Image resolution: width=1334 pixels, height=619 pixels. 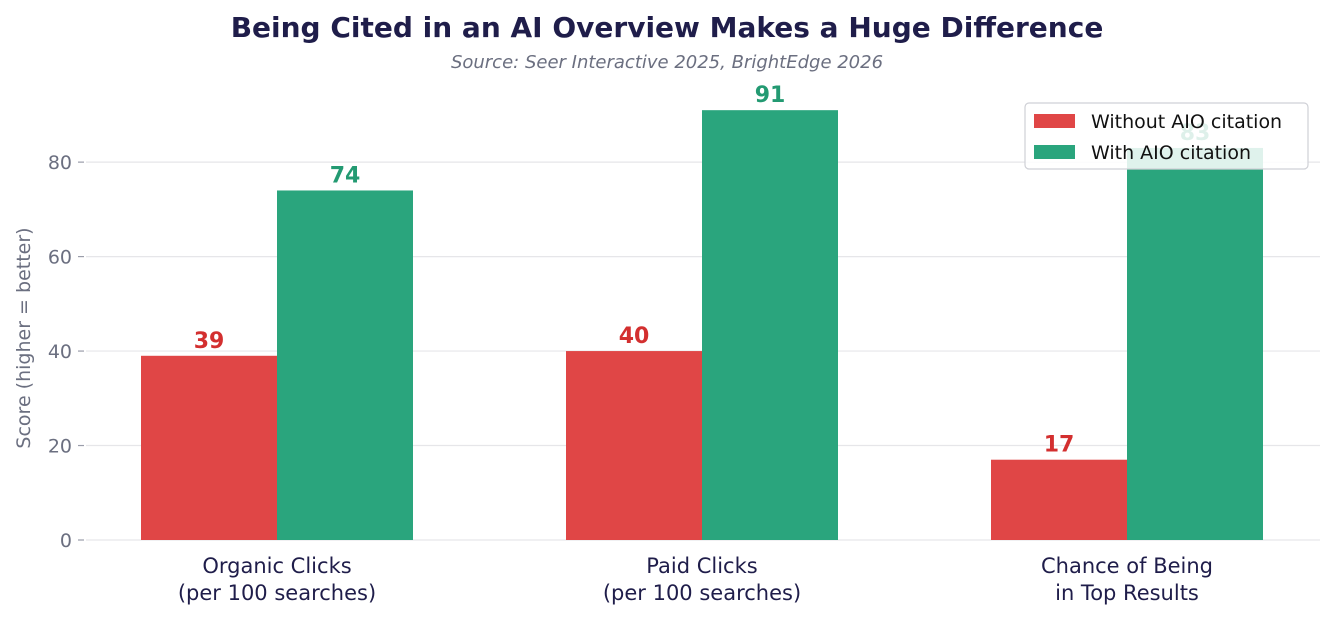 What do you see at coordinates (1059, 445) in the screenshot?
I see `data-label: 17` at bounding box center [1059, 445].